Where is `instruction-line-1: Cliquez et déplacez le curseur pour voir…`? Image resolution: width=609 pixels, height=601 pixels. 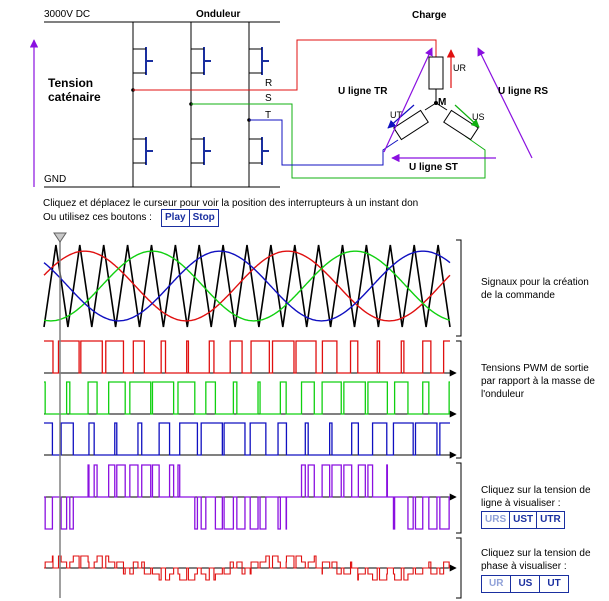
instruction-line-1: Cliquez et déplacez le curseur pour voir… is located at coordinates (231, 203).